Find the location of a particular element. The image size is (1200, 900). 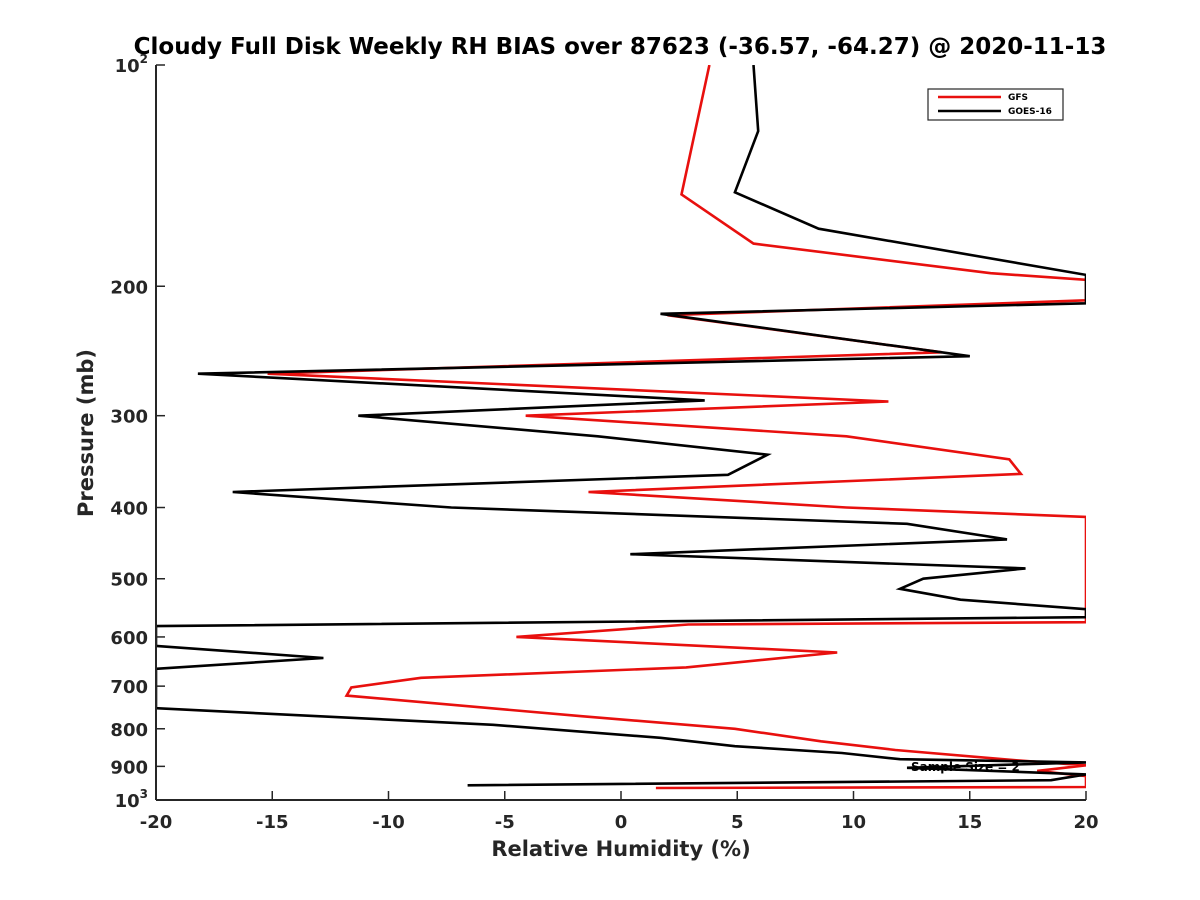

y-tick-label: 600 is located at coordinates (129, 638).